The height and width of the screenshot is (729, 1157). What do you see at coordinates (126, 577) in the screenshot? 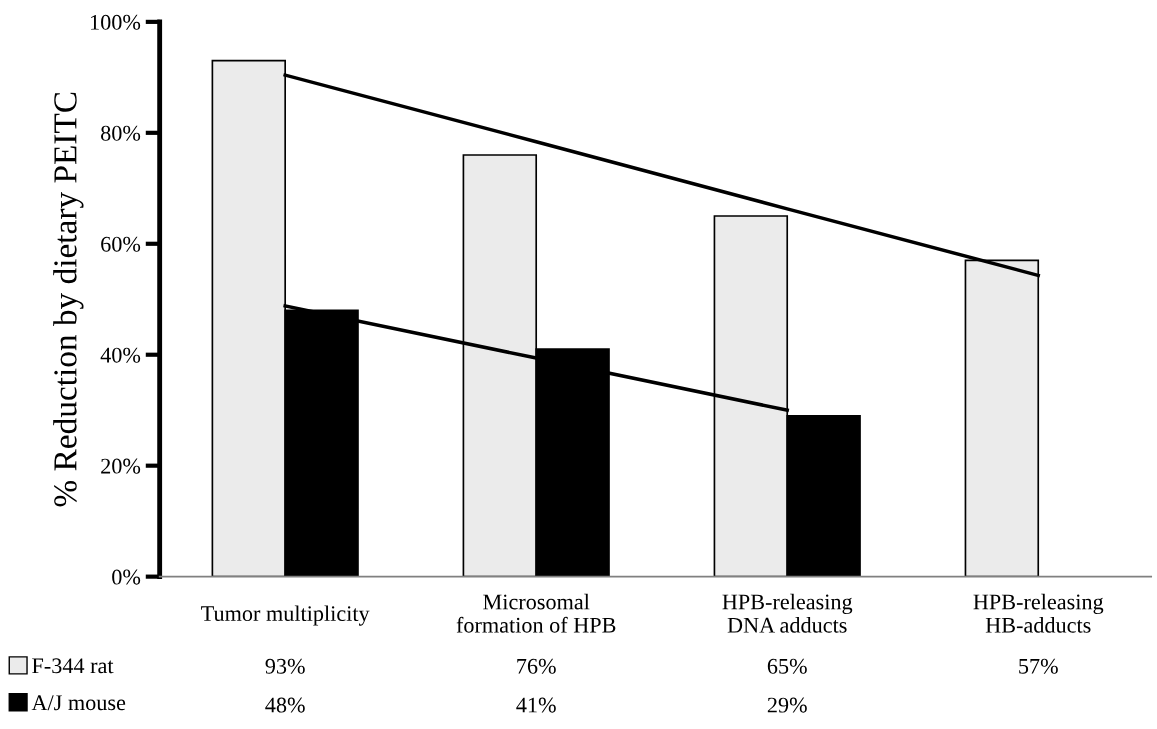
I see `y-tick-label: 0%` at bounding box center [126, 577].